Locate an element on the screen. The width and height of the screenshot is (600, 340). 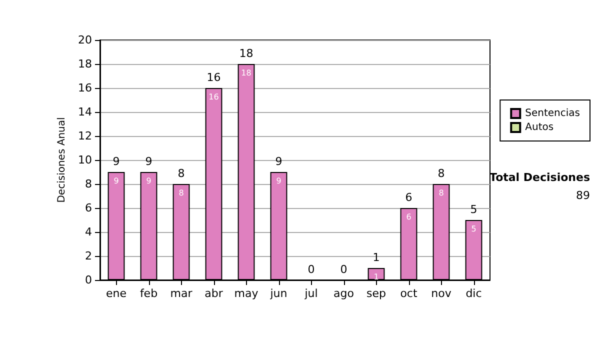
data-label: 18 is located at coordinates (246, 73).